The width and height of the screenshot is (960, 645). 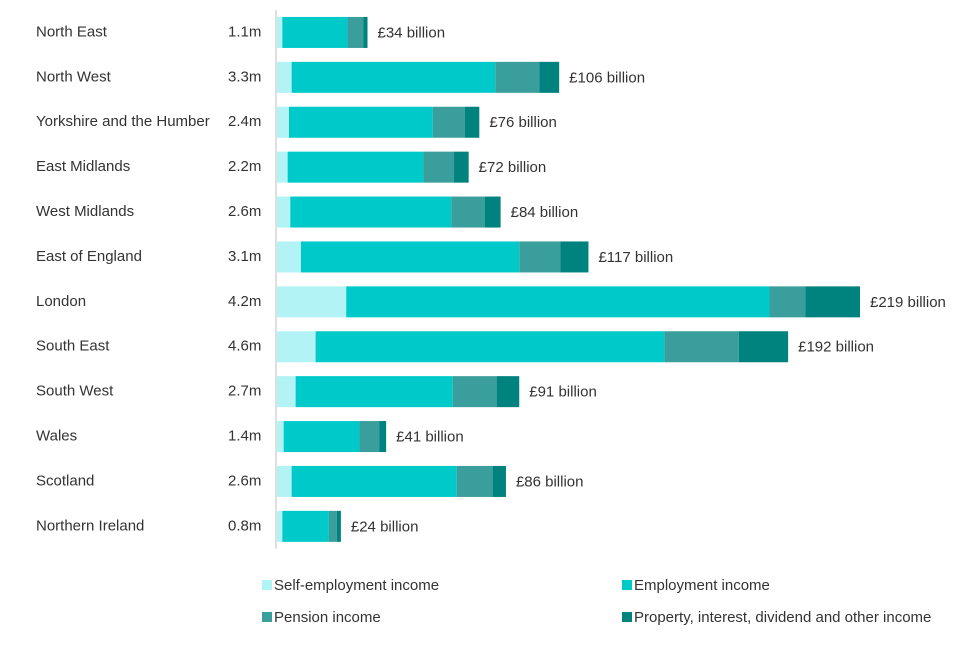 What do you see at coordinates (61, 301) in the screenshot?
I see `category-label: London` at bounding box center [61, 301].